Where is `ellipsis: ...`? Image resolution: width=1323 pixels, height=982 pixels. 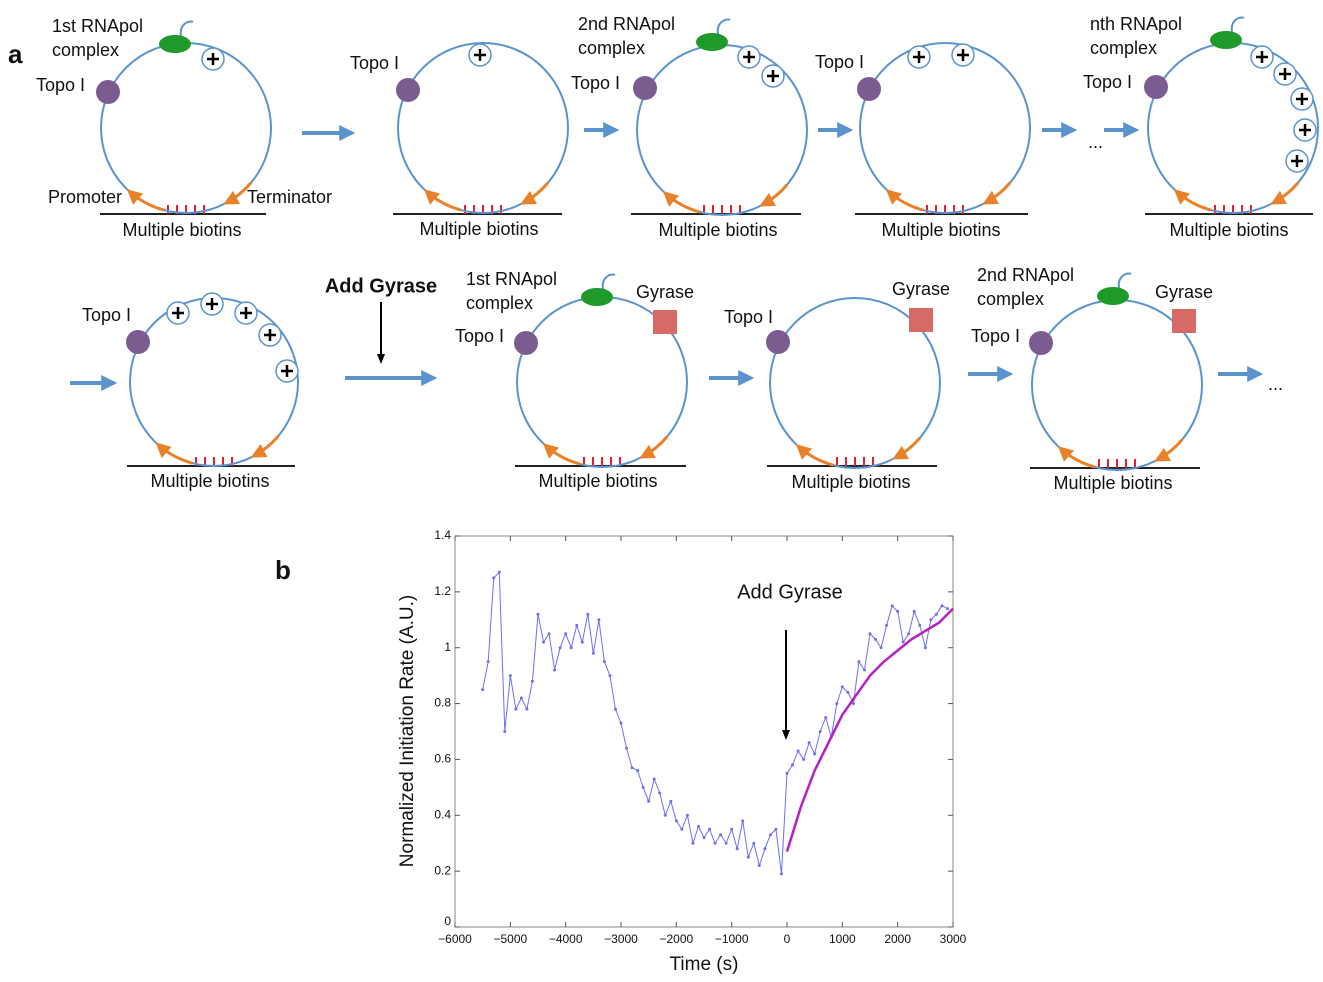 ellipsis: ... is located at coordinates (1275, 384).